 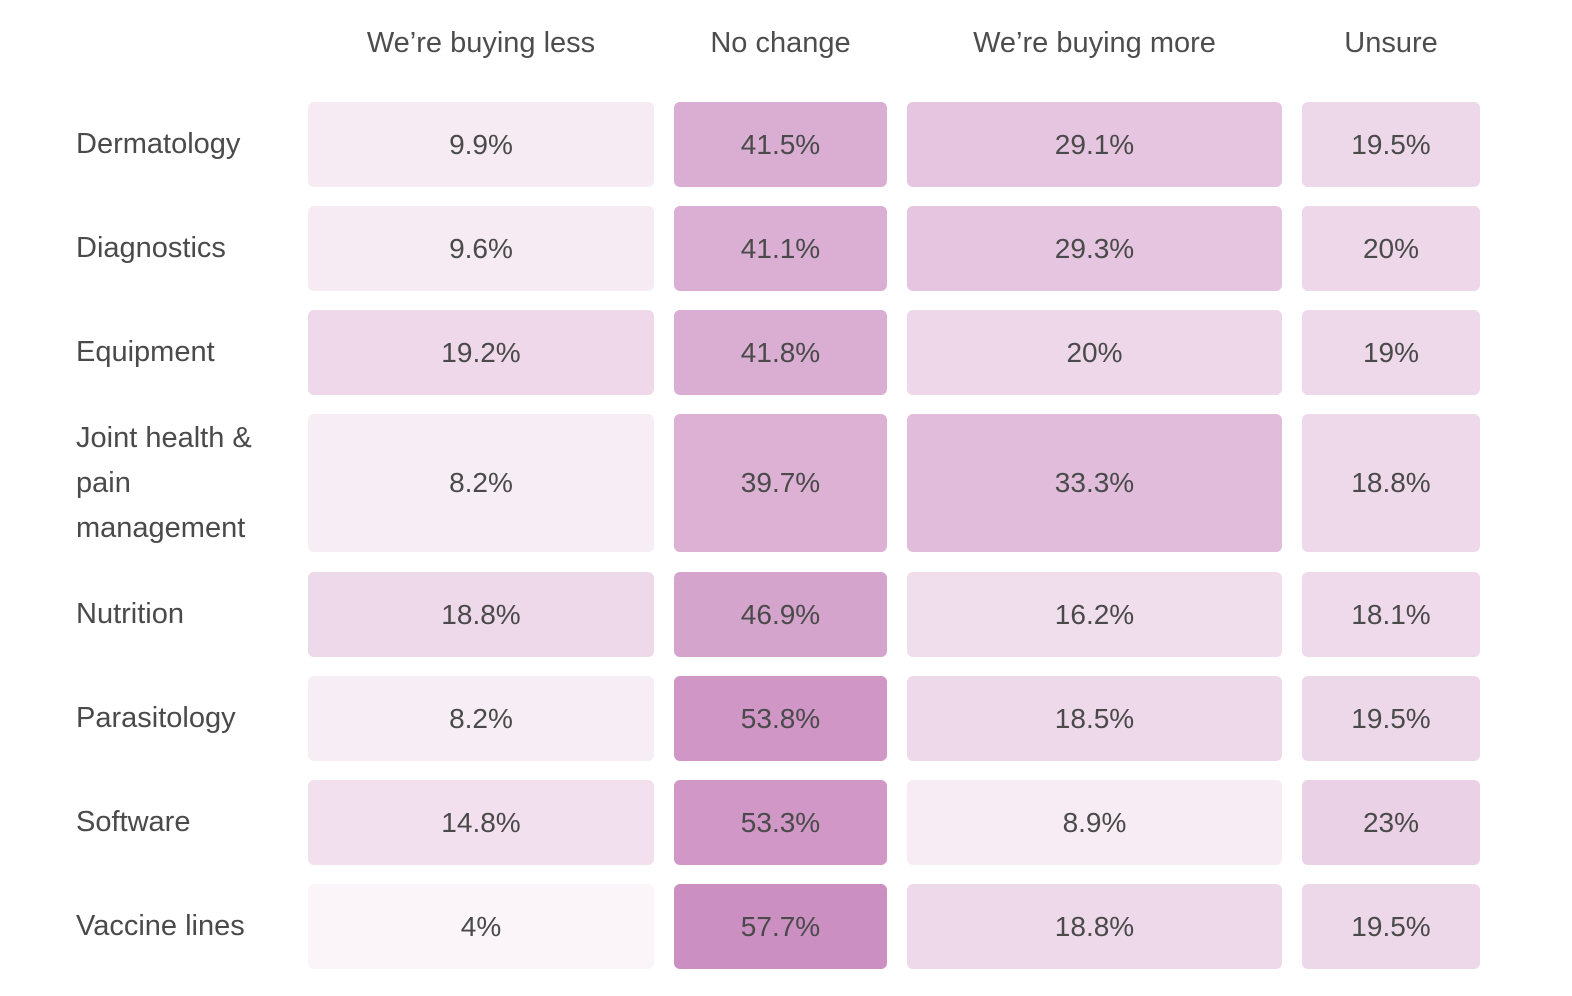 What do you see at coordinates (1094, 718) in the screenshot?
I see `heatmap-cell: 18.5%` at bounding box center [1094, 718].